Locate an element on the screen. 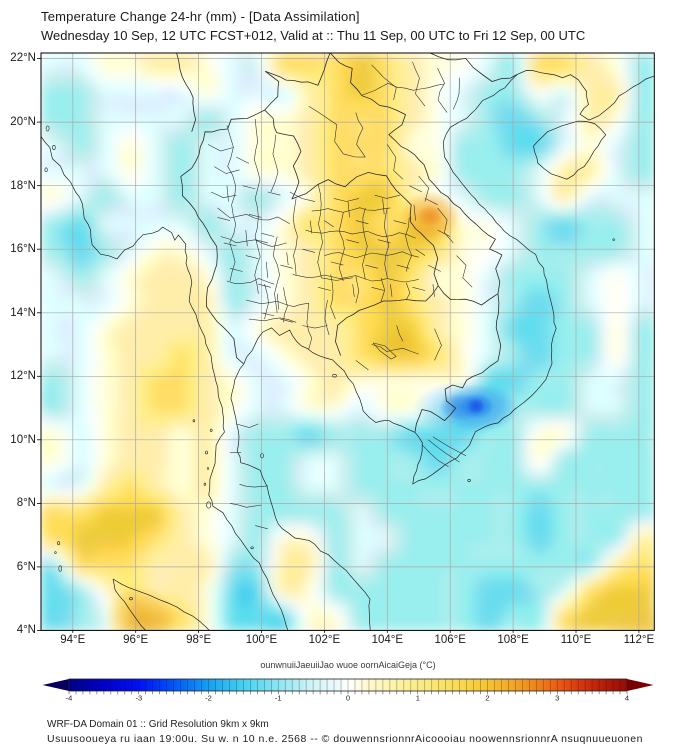 Image resolution: width=676 pixels, height=756 pixels. svg-text: -2 is located at coordinates (208, 698).